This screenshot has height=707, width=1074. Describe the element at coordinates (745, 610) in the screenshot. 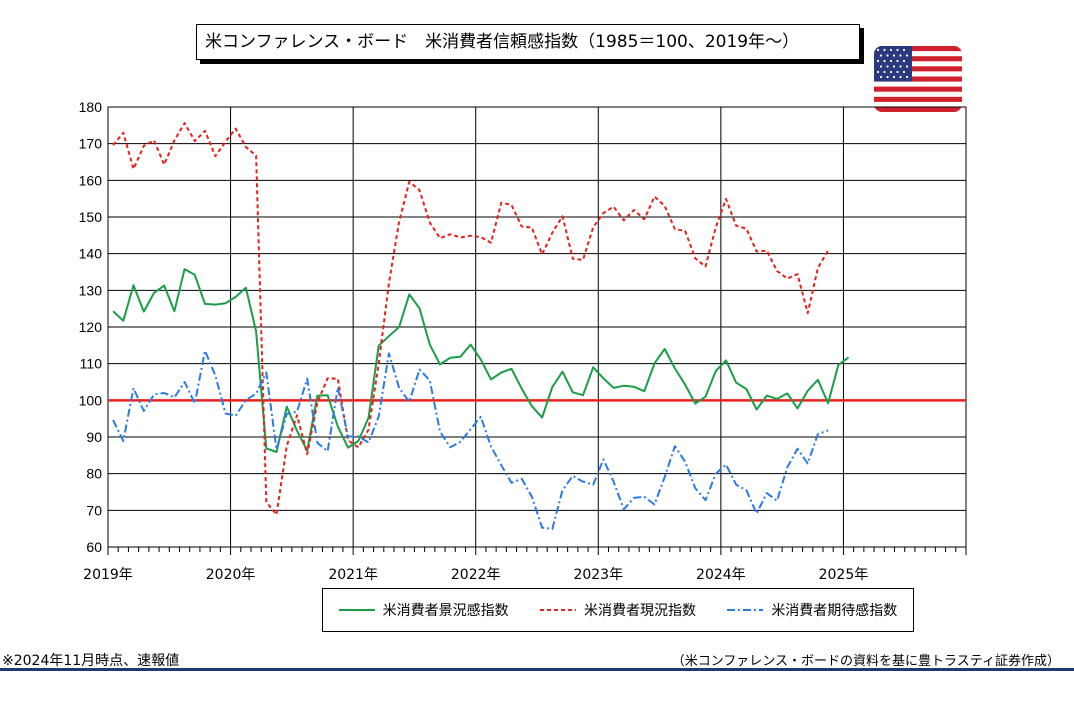

I see `legend-swatch-dashdot` at that location.